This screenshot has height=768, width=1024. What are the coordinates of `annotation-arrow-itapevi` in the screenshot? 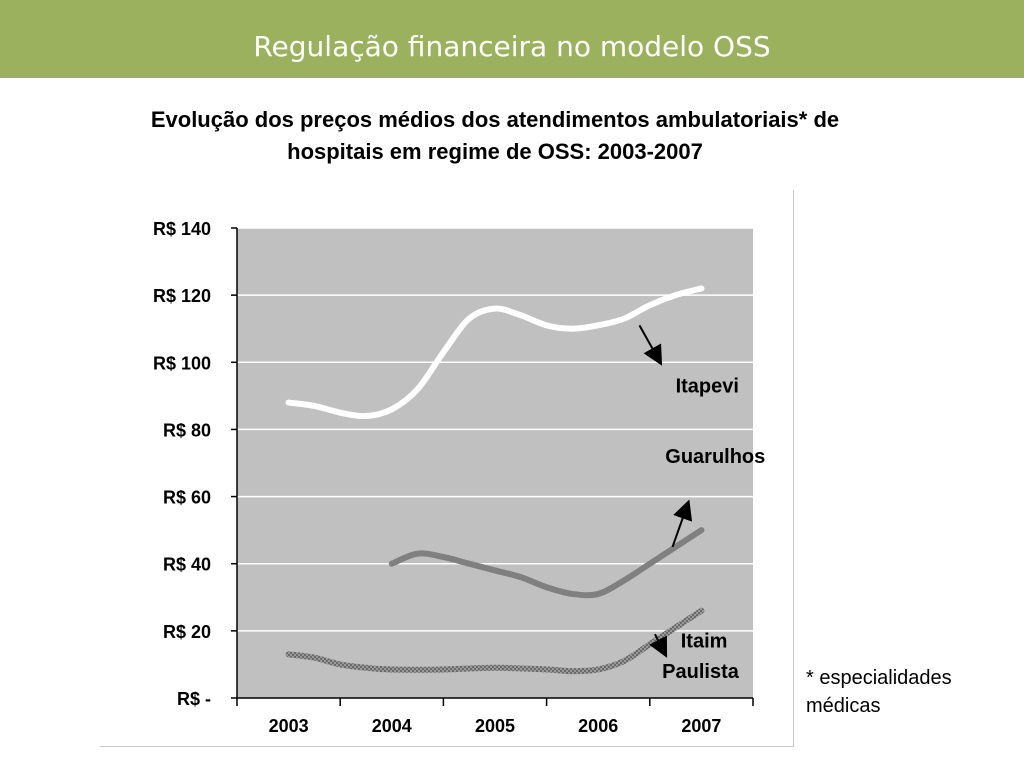 It's located at (650, 345).